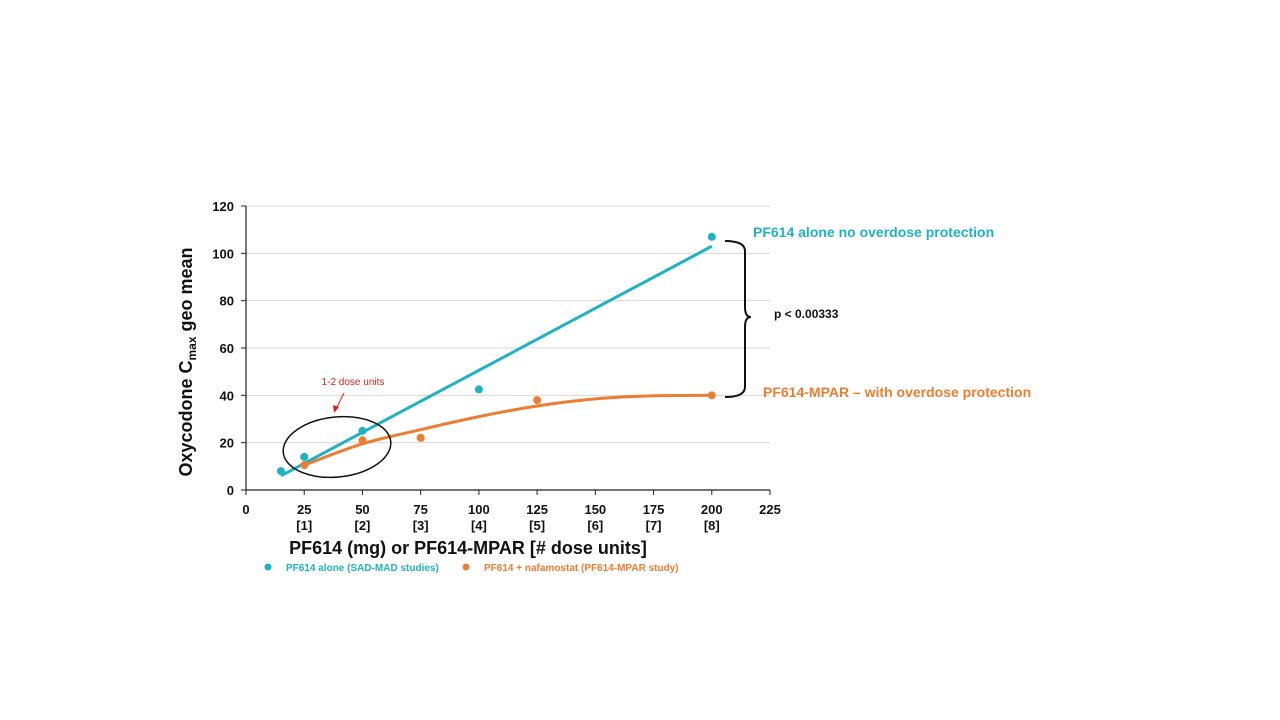 This screenshot has height=720, width=1280. I want to click on trend-lines, so click(496, 361).